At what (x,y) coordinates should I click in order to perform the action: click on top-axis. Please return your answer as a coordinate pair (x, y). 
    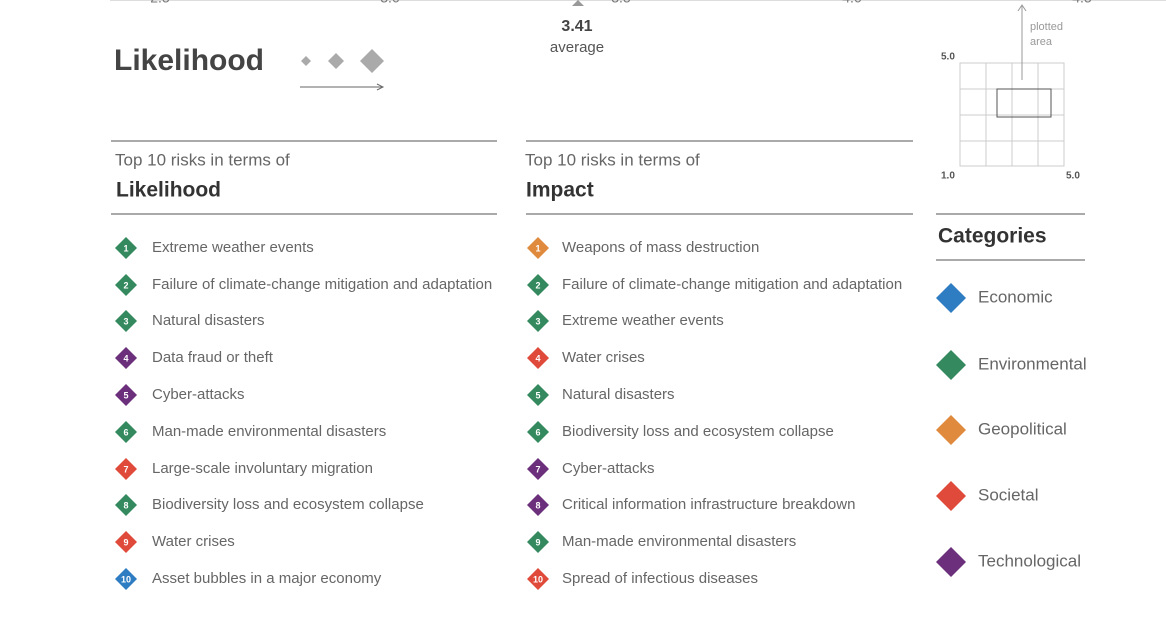
    Looking at the image, I should click on (638, 3).